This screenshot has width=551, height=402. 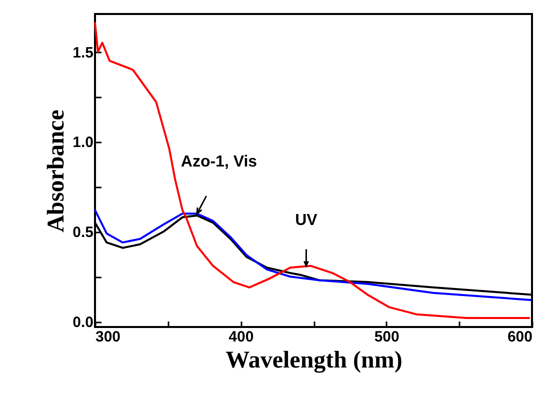 I want to click on x-tick-label: 500, so click(x=387, y=337).